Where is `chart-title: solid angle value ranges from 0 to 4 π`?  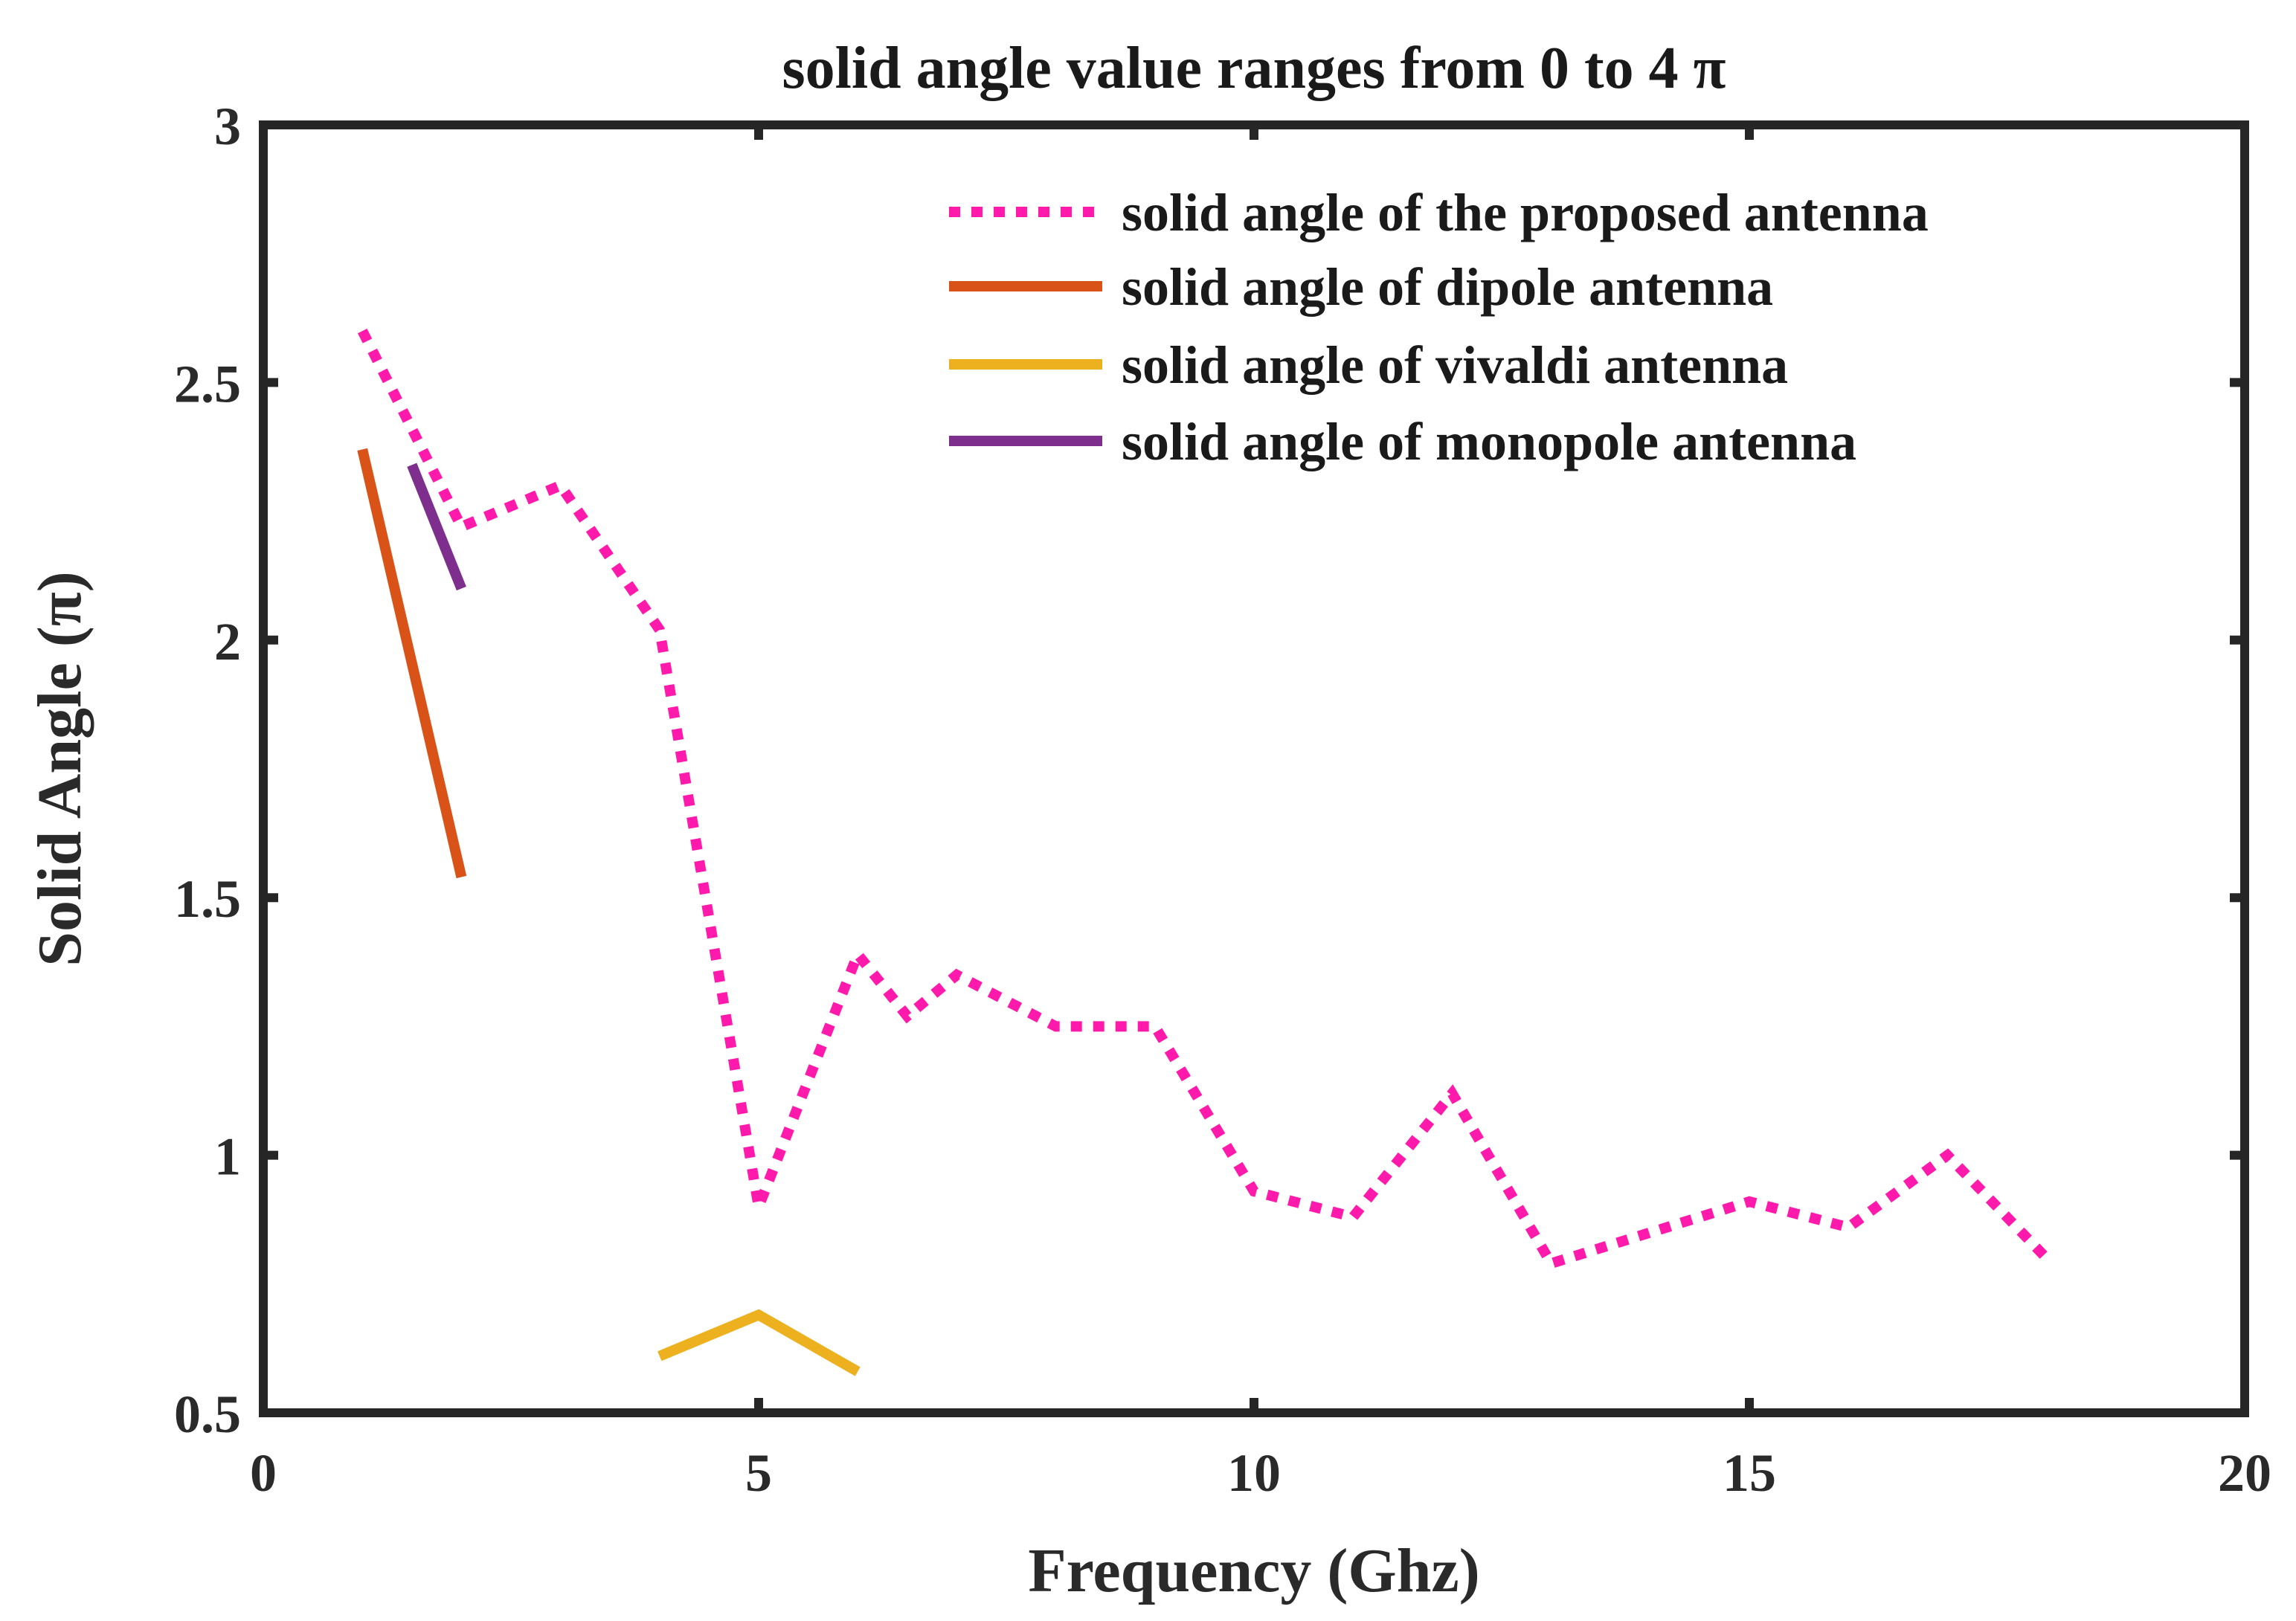 chart-title: solid angle value ranges from 0 to 4 π is located at coordinates (1254, 68).